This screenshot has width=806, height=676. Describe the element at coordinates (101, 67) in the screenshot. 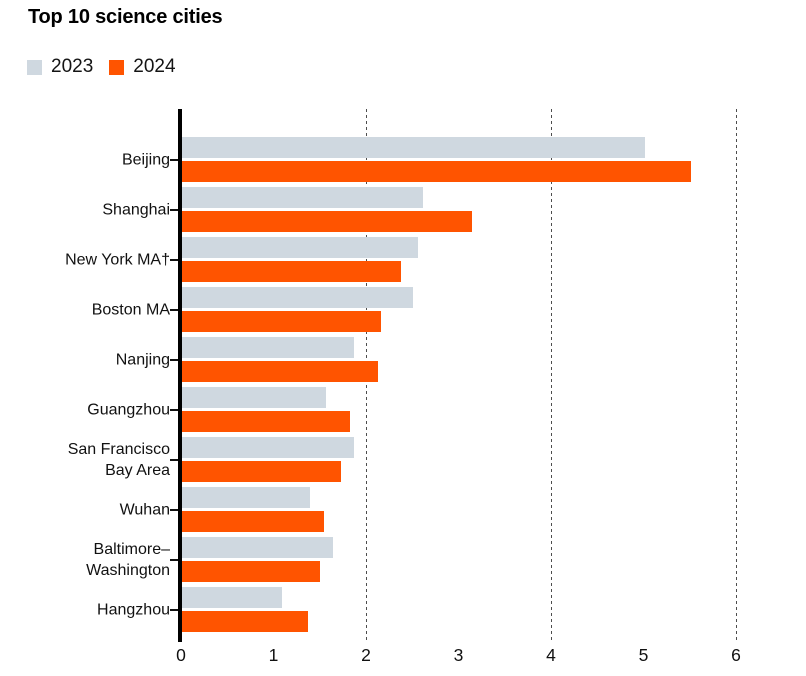

I see `legend: 2023 2024` at that location.